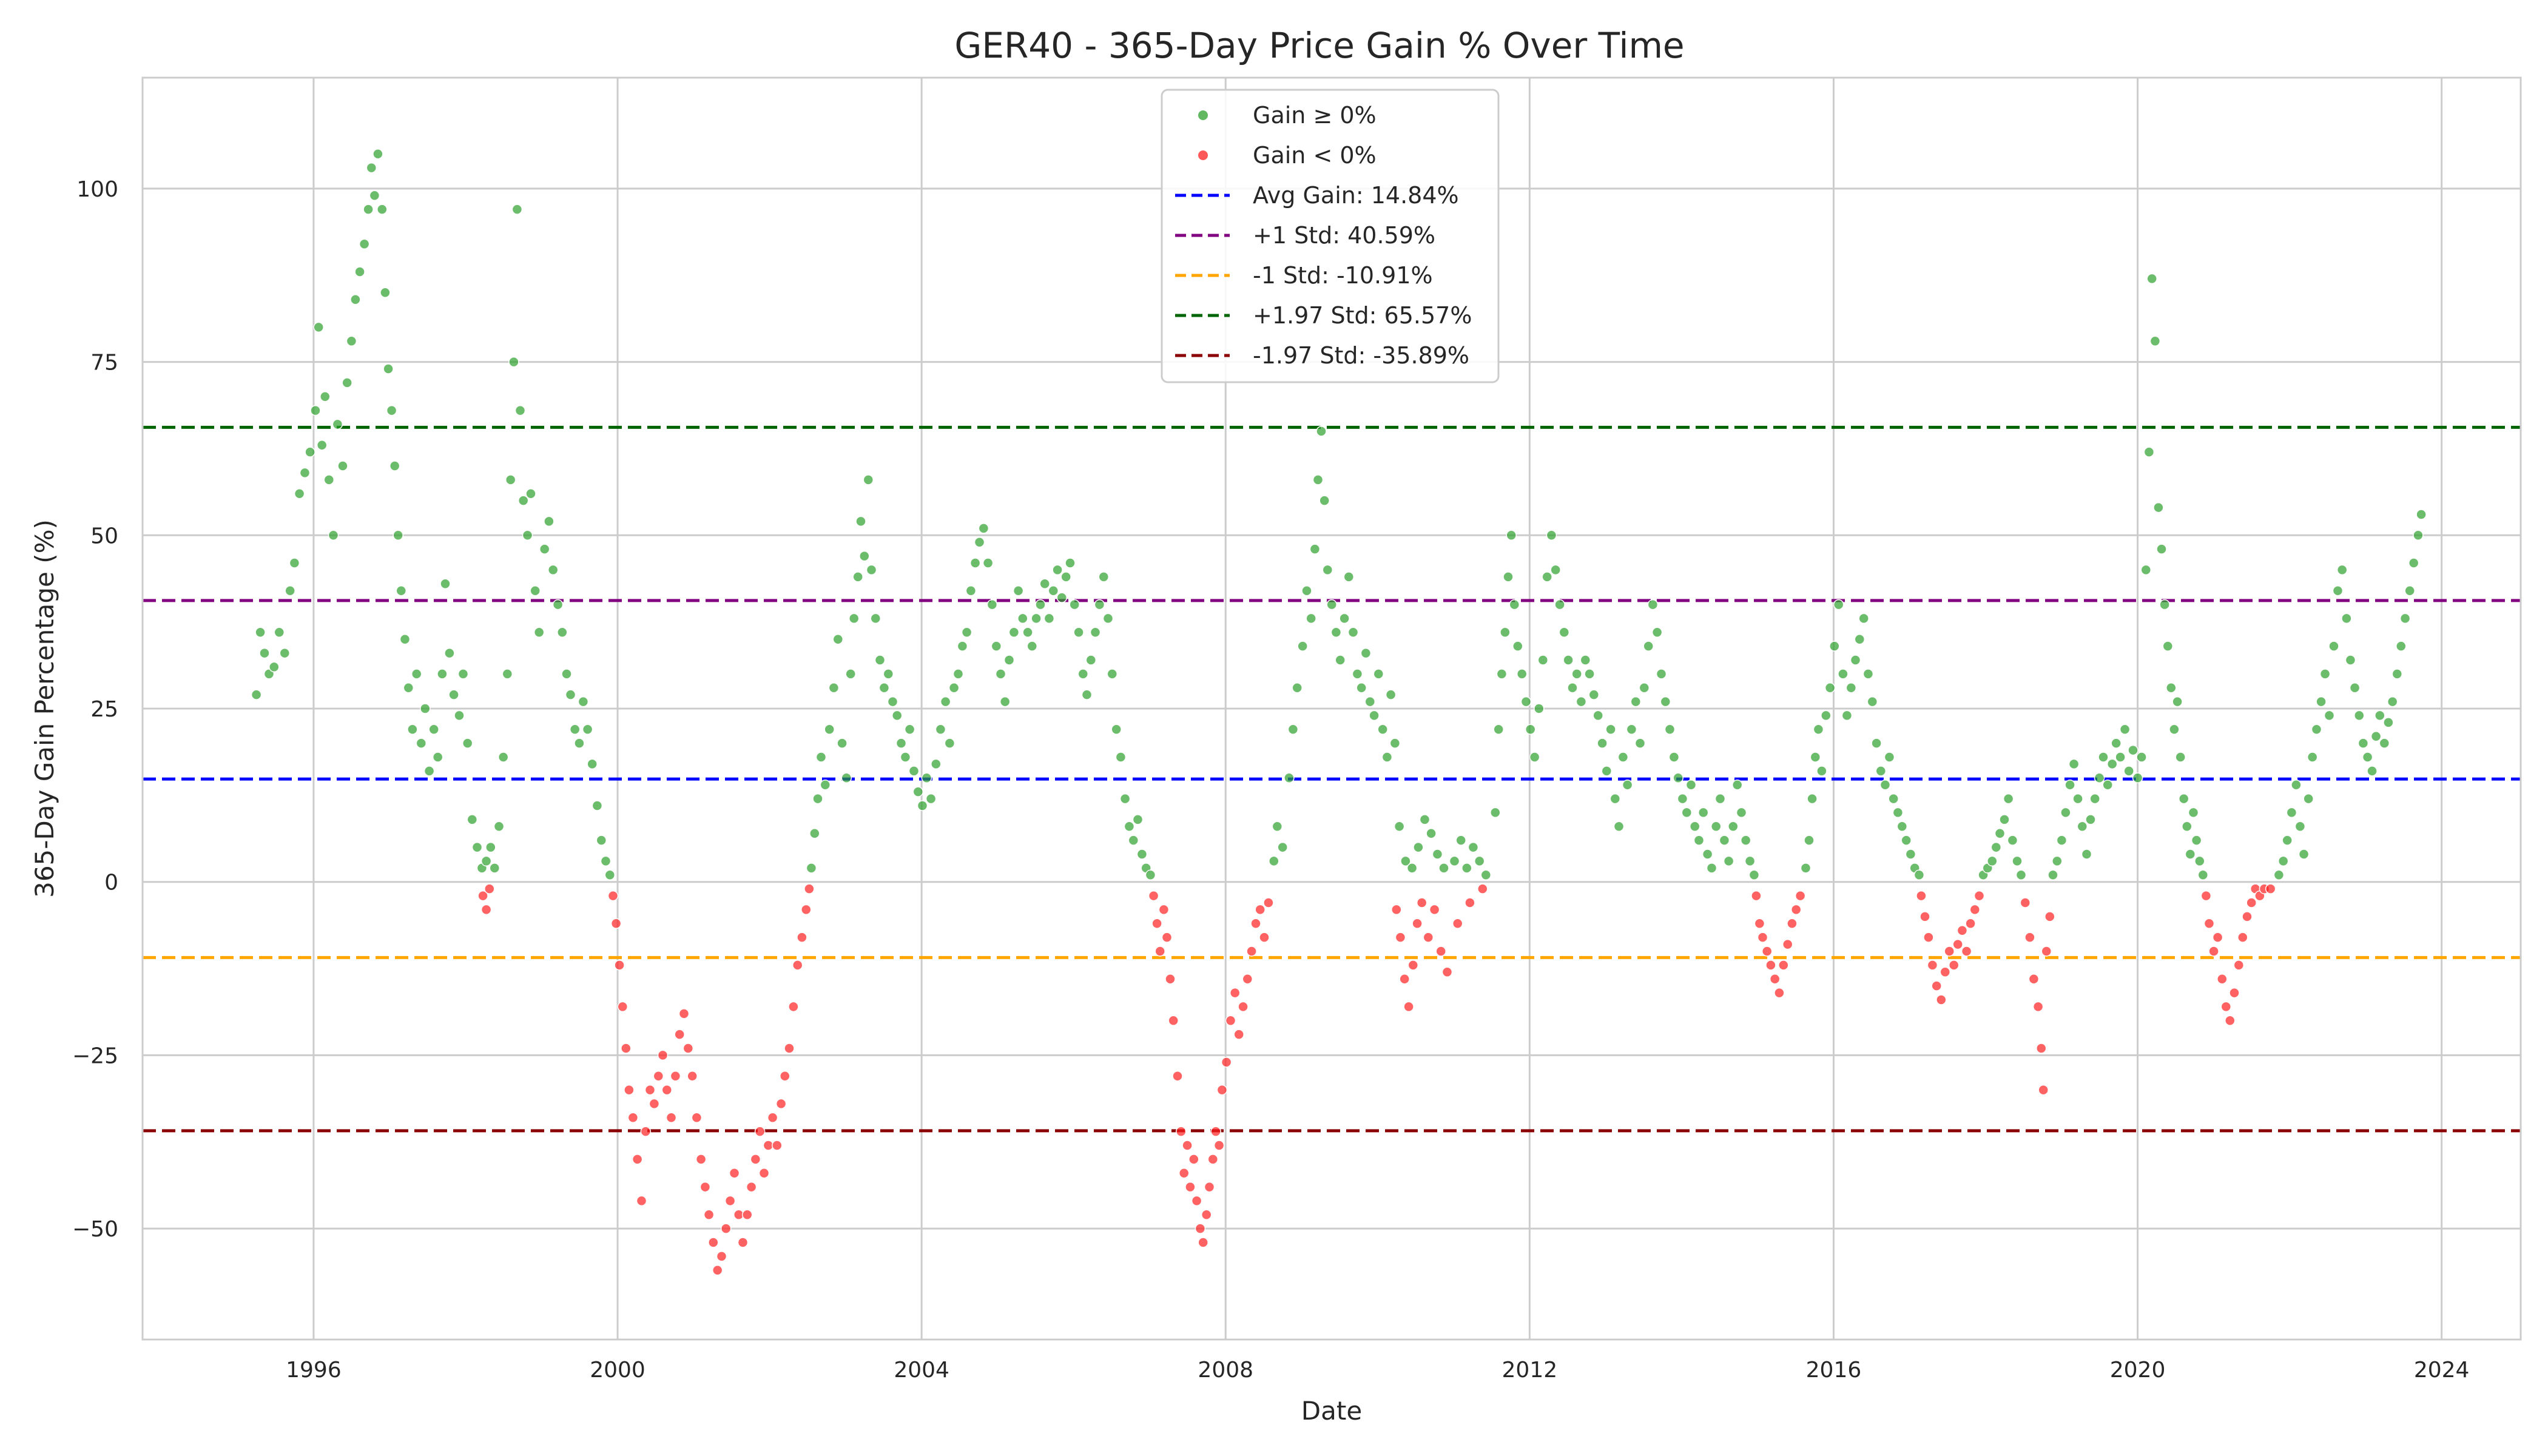 The height and width of the screenshot is (1456, 2548). I want to click on y-tick-label: 75, so click(104, 363).